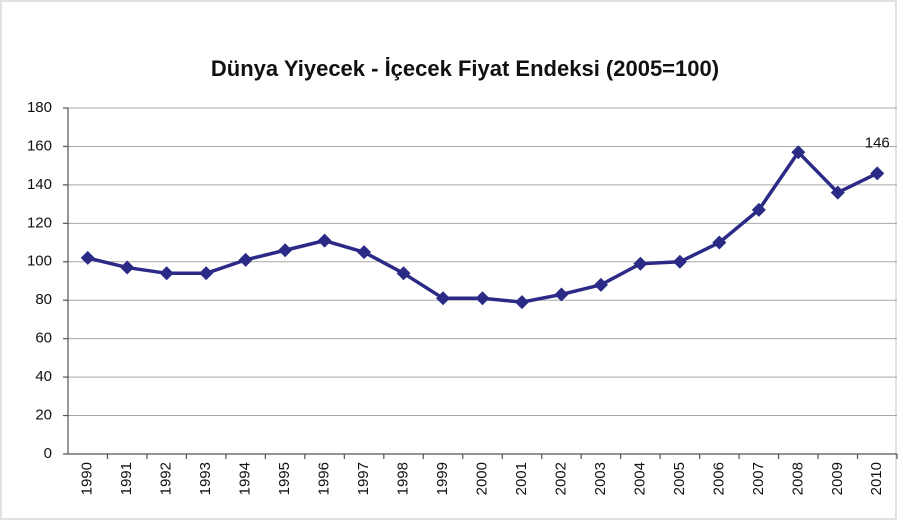 The height and width of the screenshot is (526, 903). I want to click on x-tick-label: 1990, so click(87, 478).